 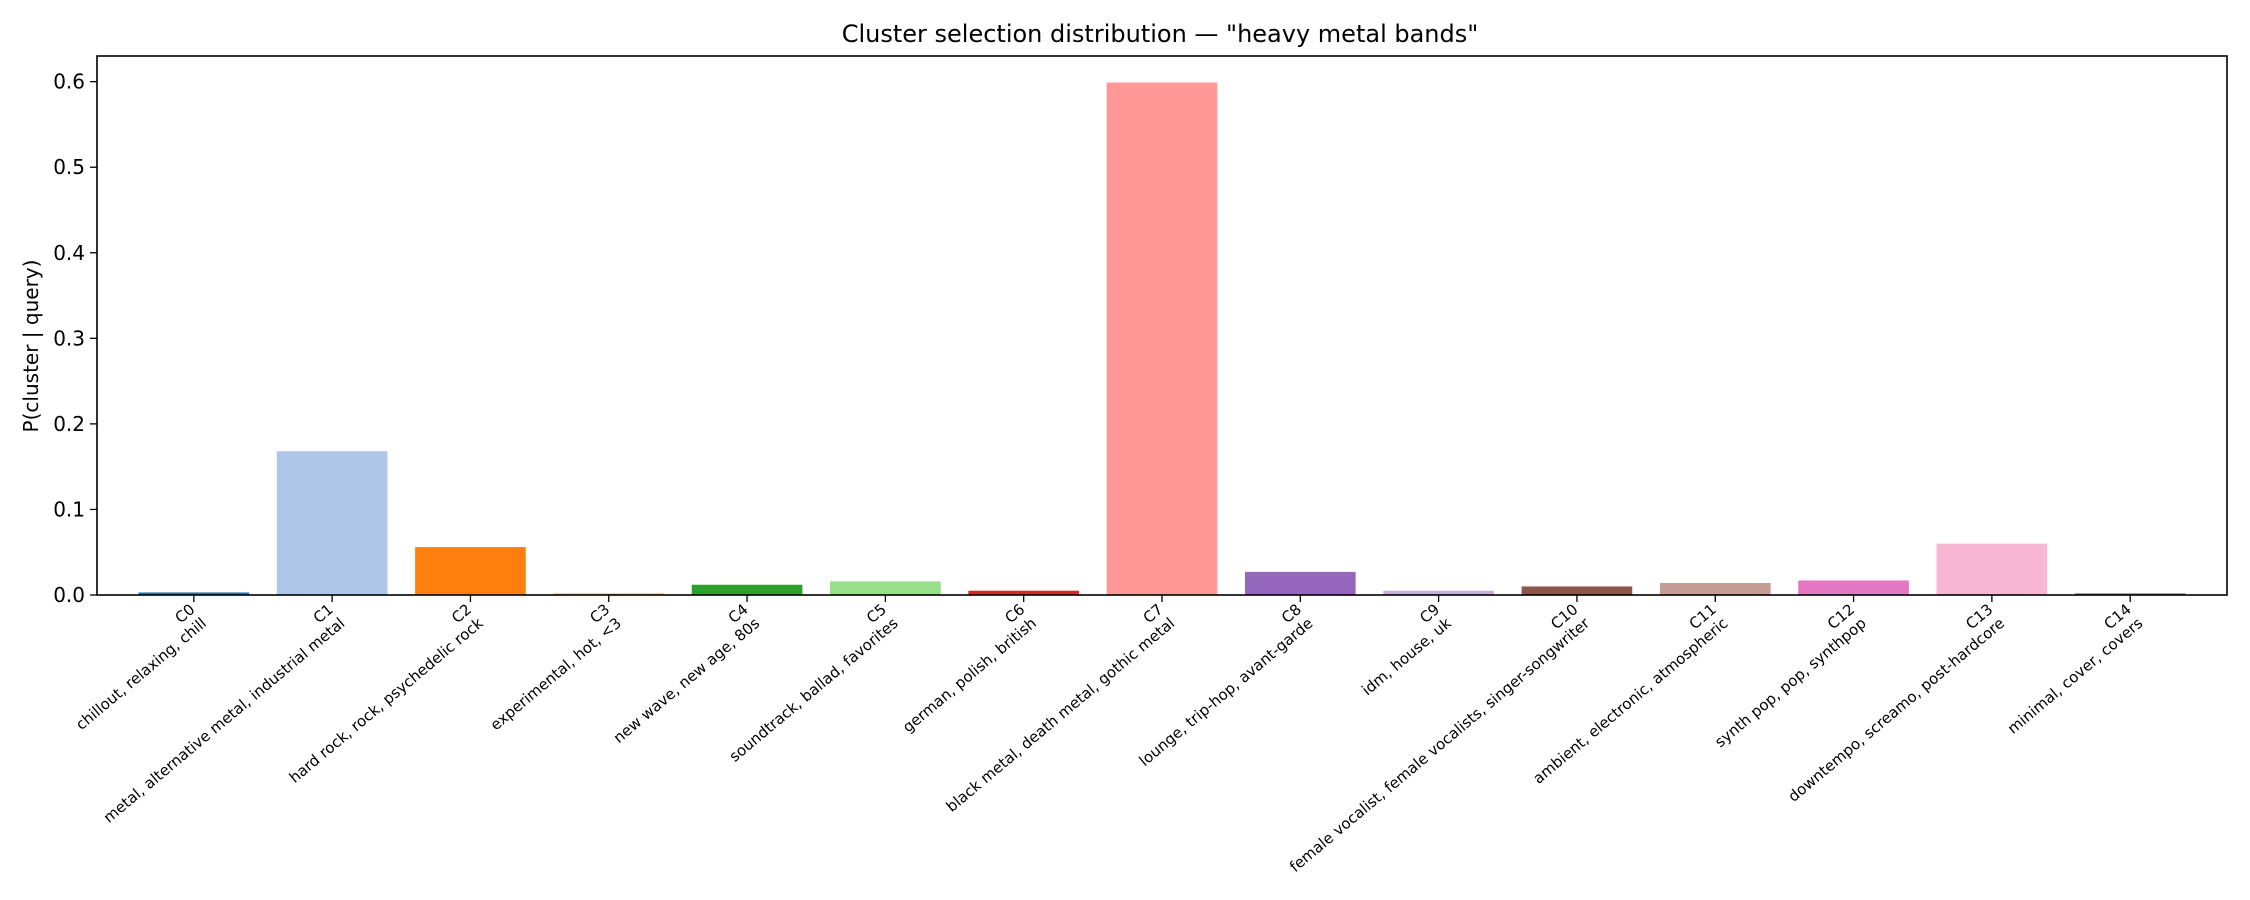 I want to click on bar-c12, so click(x=1853, y=587).